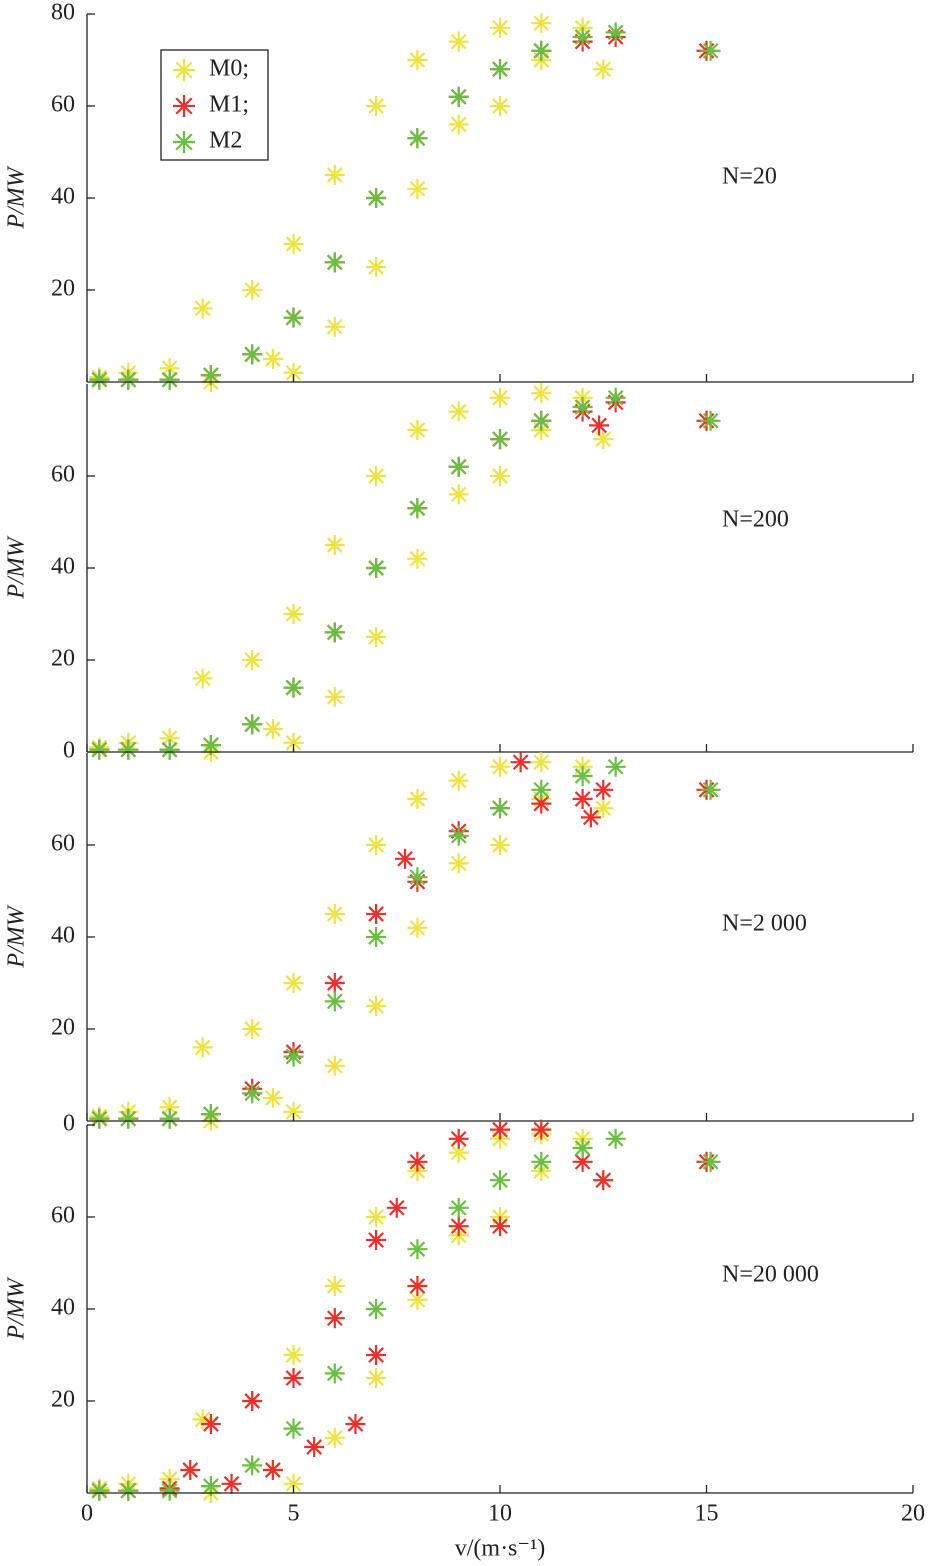  Describe the element at coordinates (500, 1549) in the screenshot. I see `x-axis-label: v/(m·s⁻¹)` at that location.